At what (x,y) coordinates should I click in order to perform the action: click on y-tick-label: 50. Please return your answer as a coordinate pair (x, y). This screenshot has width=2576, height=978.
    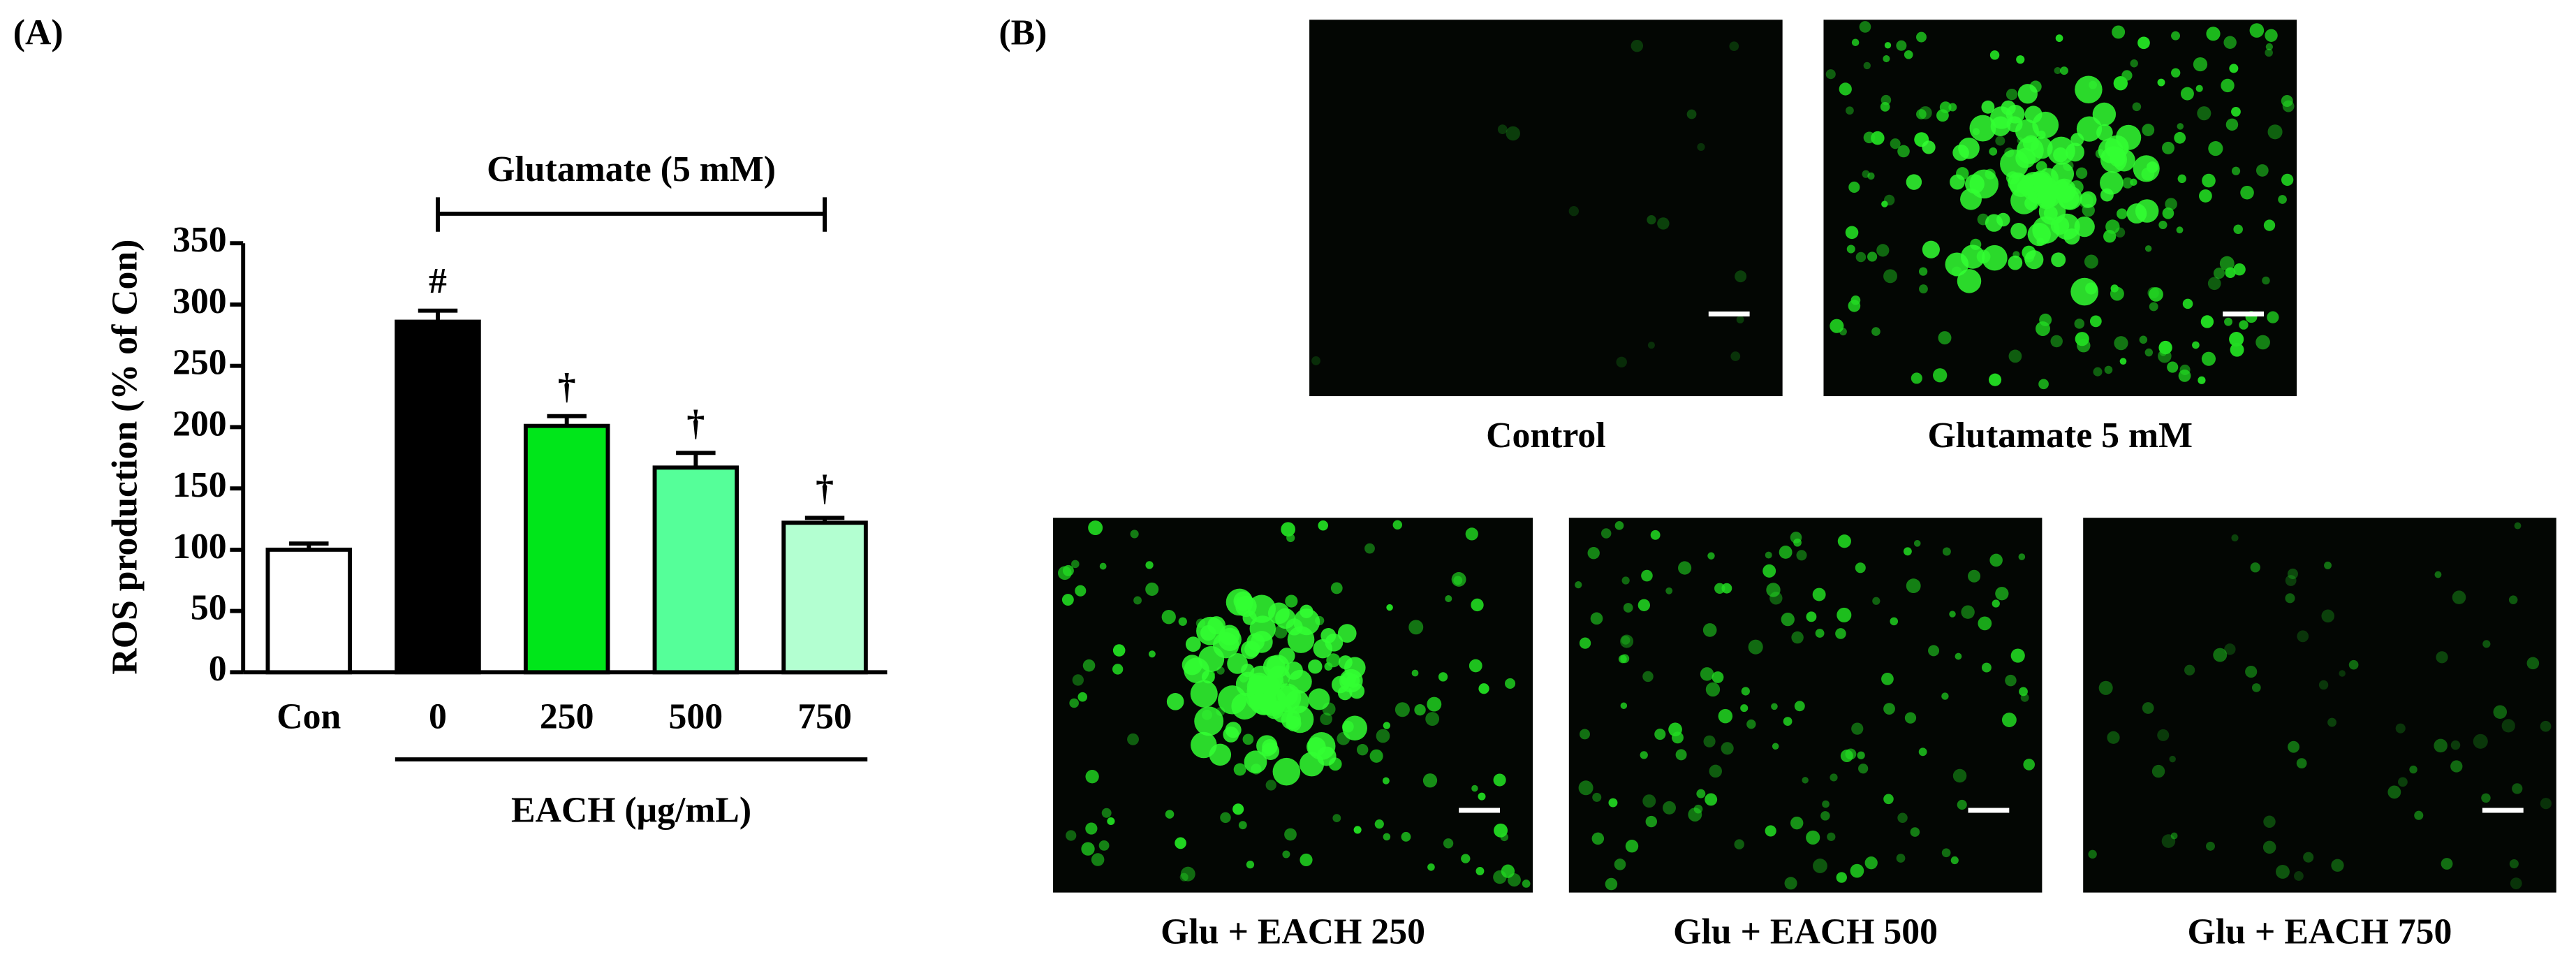
    Looking at the image, I should click on (209, 607).